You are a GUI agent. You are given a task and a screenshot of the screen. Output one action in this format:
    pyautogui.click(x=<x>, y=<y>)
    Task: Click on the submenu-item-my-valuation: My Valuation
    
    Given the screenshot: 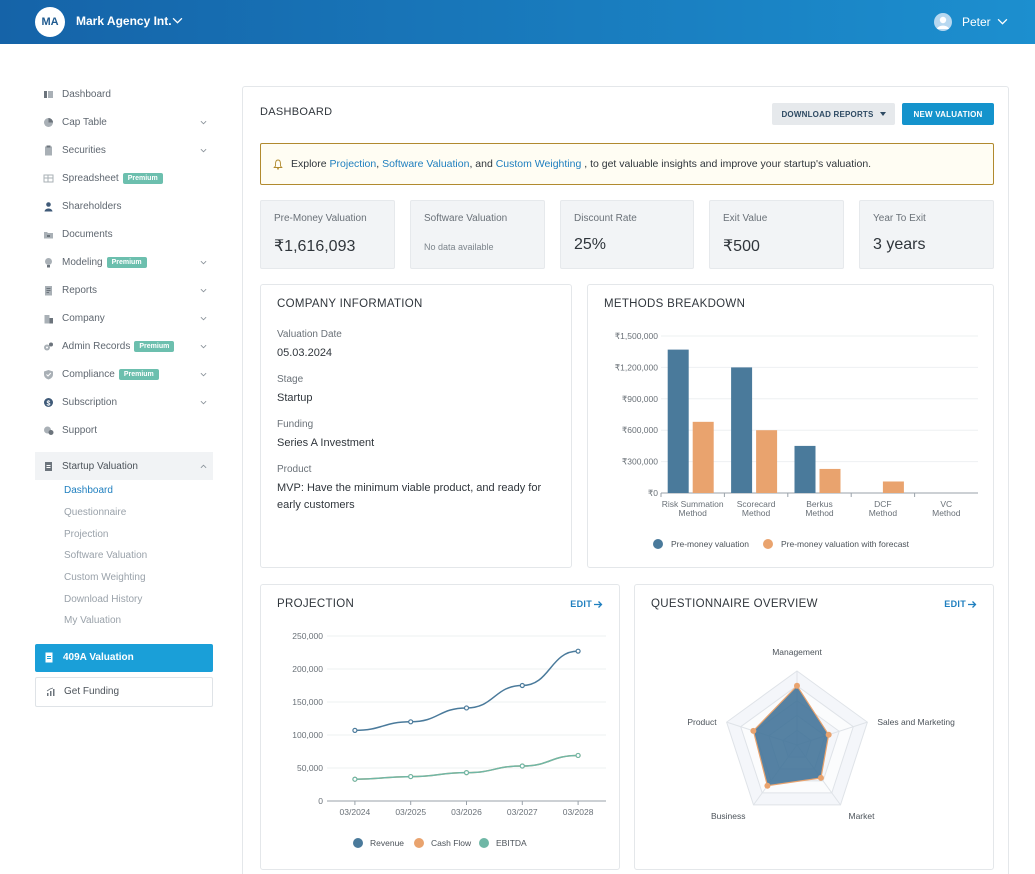 What is the action you would take?
    pyautogui.click(x=93, y=621)
    